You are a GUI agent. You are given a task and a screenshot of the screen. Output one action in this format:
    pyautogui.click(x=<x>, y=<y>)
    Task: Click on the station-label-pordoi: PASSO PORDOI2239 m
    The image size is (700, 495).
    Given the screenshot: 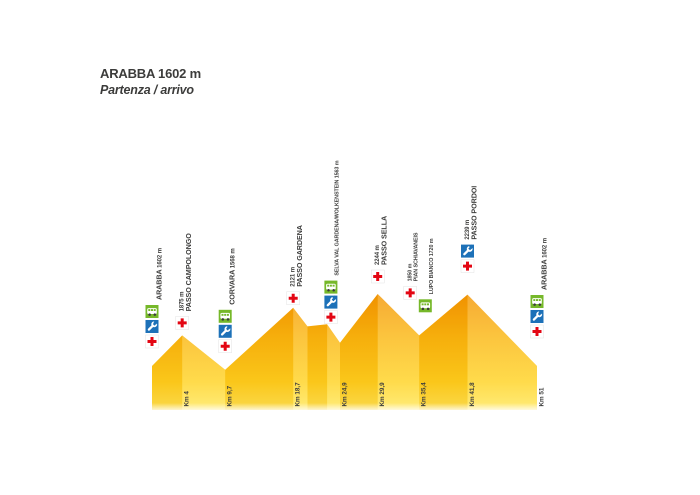 What is the action you would take?
    pyautogui.click(x=472, y=213)
    